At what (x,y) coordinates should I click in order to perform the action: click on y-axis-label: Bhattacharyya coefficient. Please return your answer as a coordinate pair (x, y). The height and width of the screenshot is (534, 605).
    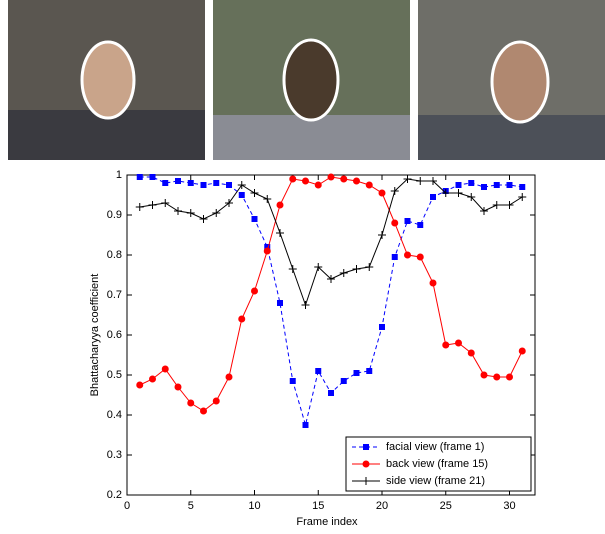
    Looking at the image, I should click on (95, 335).